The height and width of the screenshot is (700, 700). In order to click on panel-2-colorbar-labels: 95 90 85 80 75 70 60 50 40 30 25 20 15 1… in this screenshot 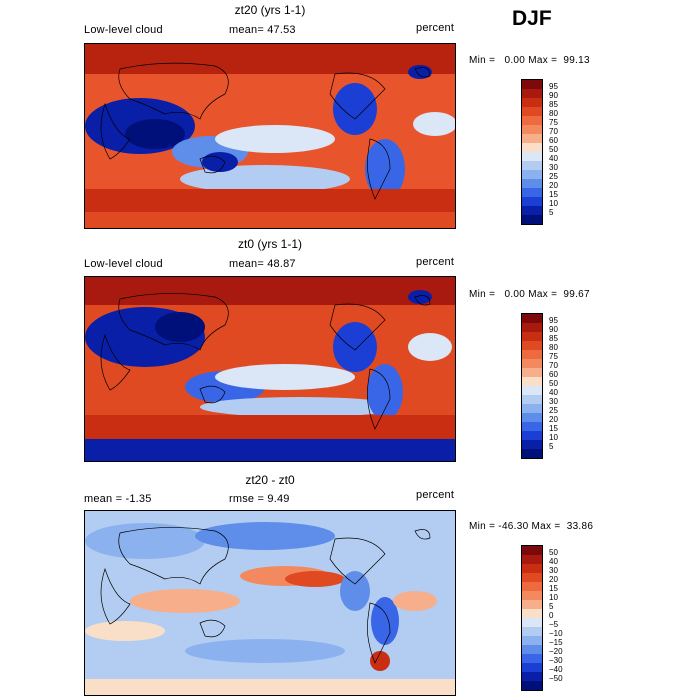, I will do `click(569, 386)`.